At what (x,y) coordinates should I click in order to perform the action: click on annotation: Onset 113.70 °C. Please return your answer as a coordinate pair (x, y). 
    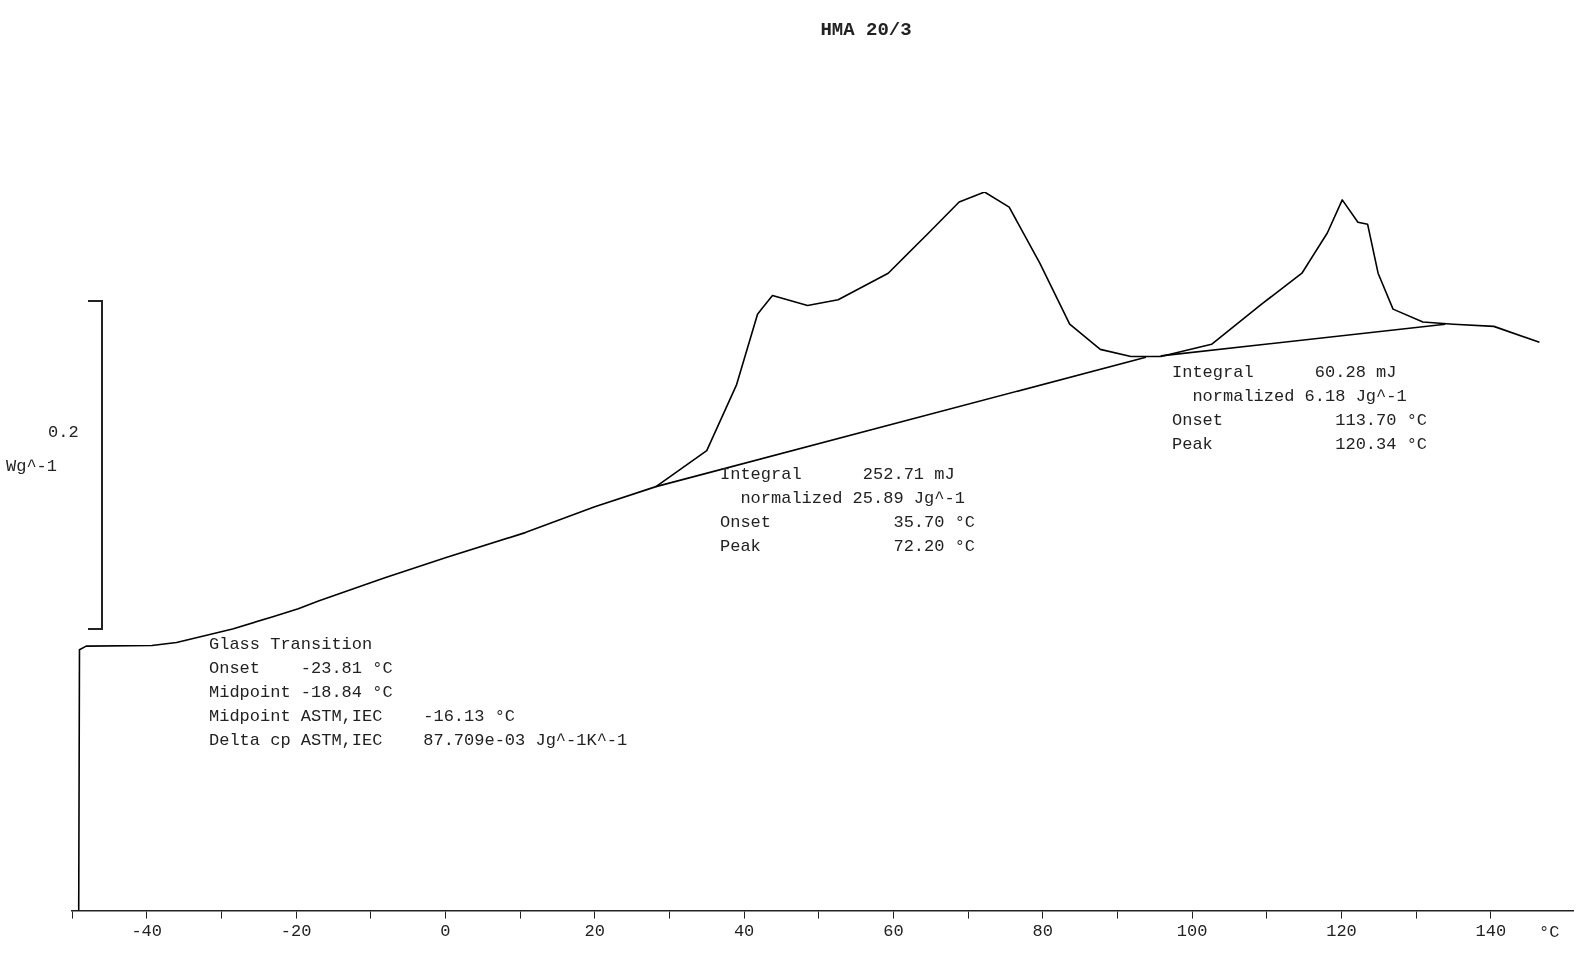
    Looking at the image, I should click on (1300, 420).